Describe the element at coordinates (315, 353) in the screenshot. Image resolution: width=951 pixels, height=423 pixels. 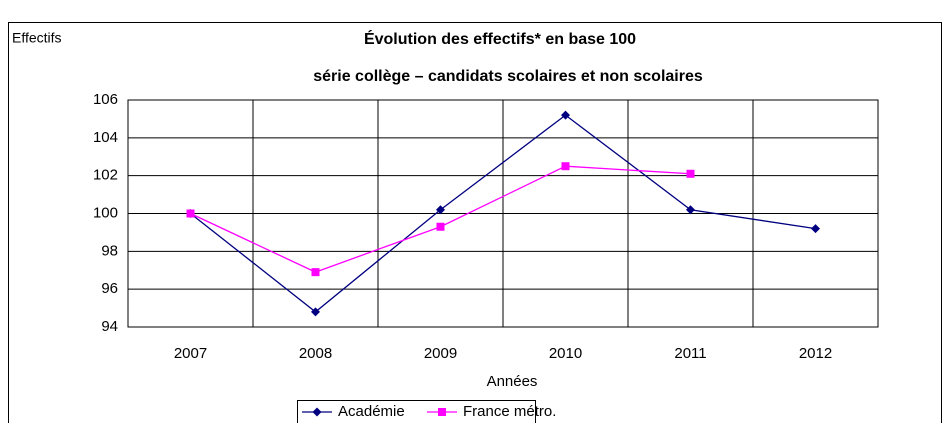
I see `x-tick-label: 2008` at that location.